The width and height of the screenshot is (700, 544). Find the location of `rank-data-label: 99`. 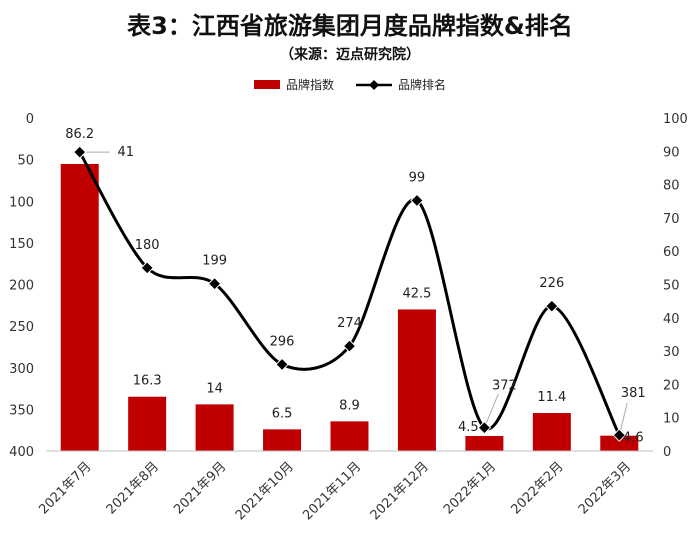

rank-data-label: 99 is located at coordinates (417, 177).